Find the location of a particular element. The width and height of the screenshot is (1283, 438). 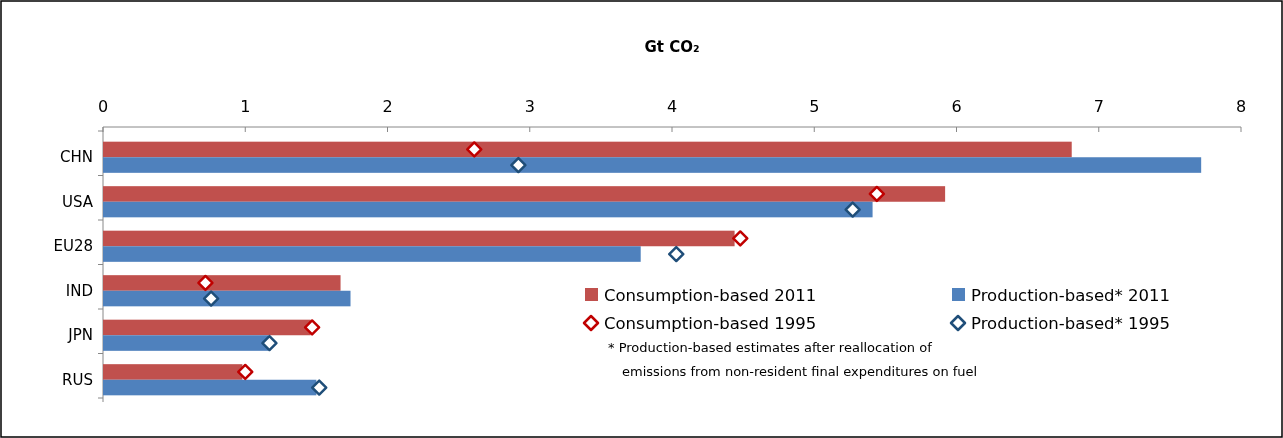

y-tick-label: CHN is located at coordinates (76, 157).